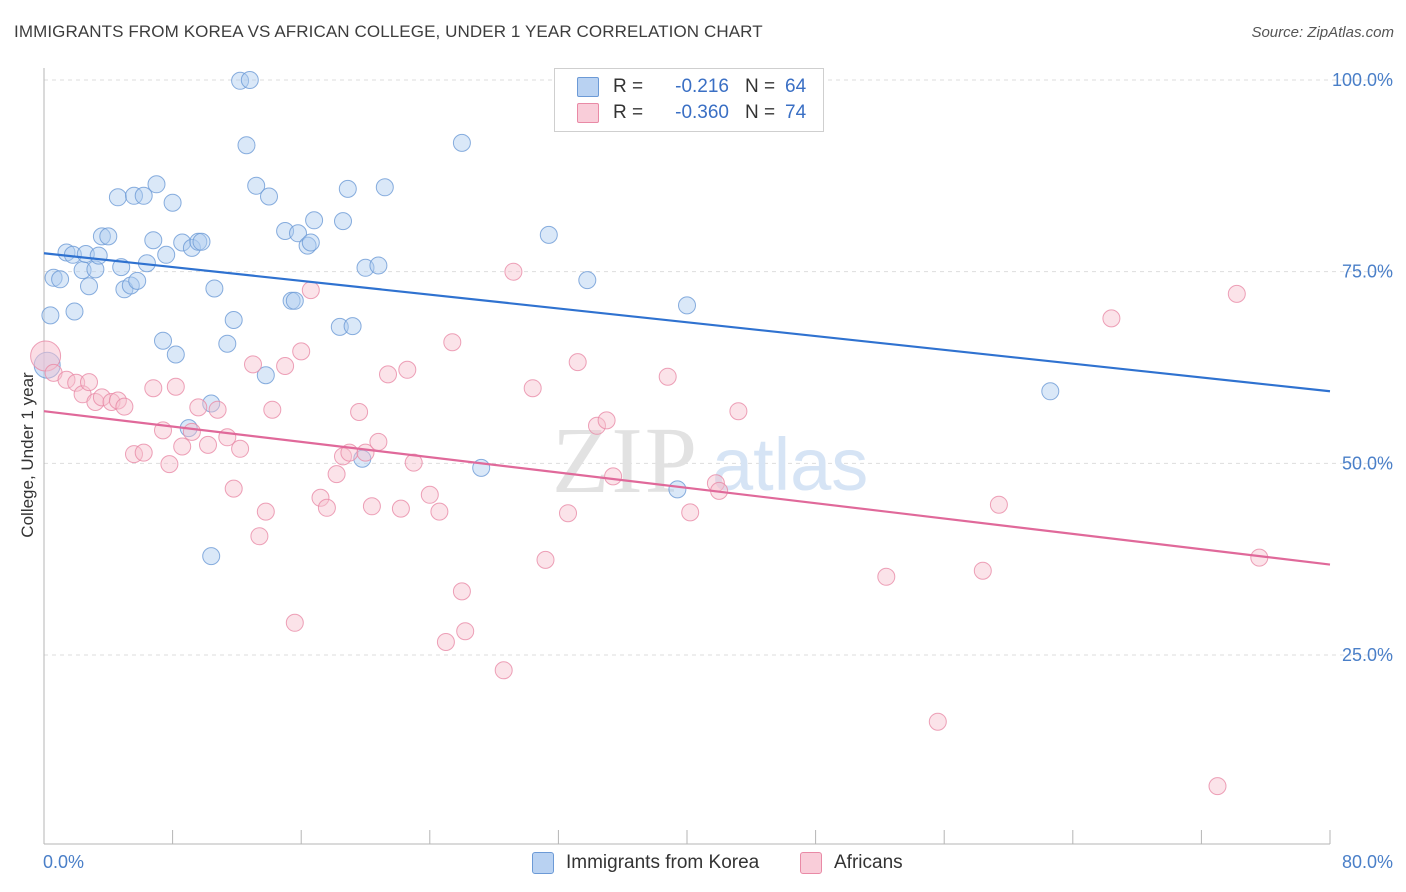 This screenshot has height=892, width=1406. I want to click on x-tick-label: 0.0%, so click(63, 862).